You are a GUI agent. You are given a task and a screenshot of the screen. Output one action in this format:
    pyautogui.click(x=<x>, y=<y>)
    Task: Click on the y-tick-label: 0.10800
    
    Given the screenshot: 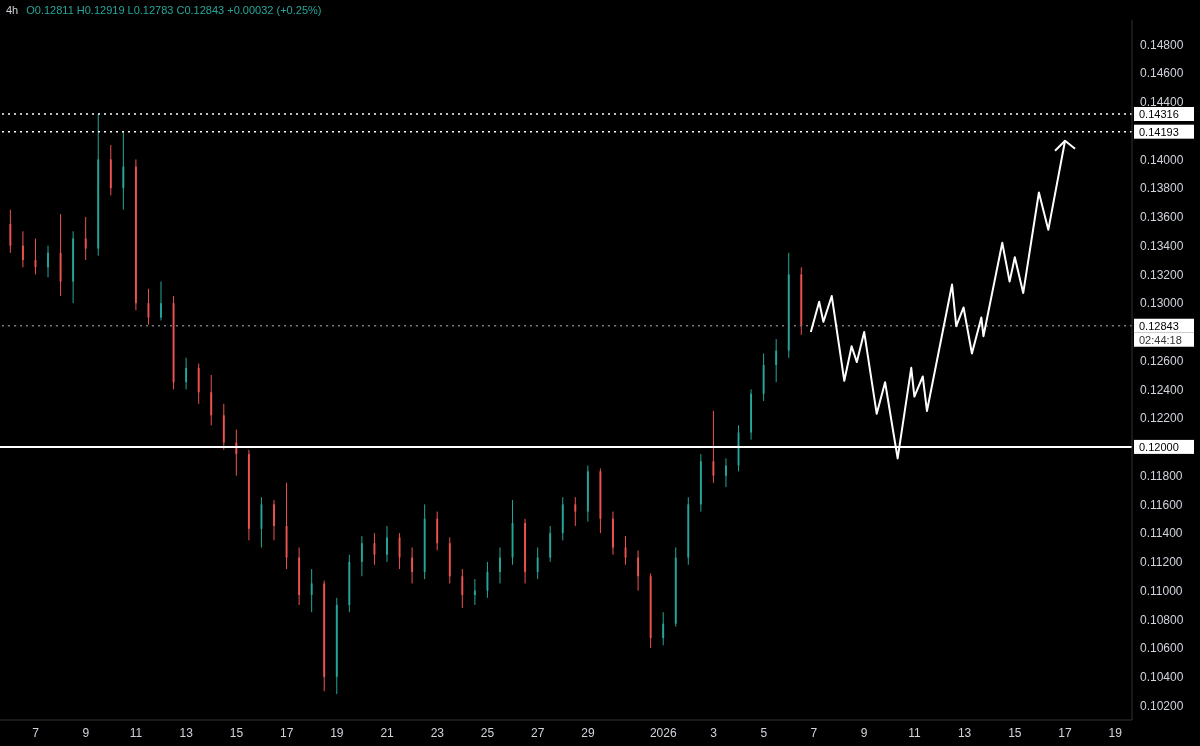 What is the action you would take?
    pyautogui.click(x=1162, y=619)
    